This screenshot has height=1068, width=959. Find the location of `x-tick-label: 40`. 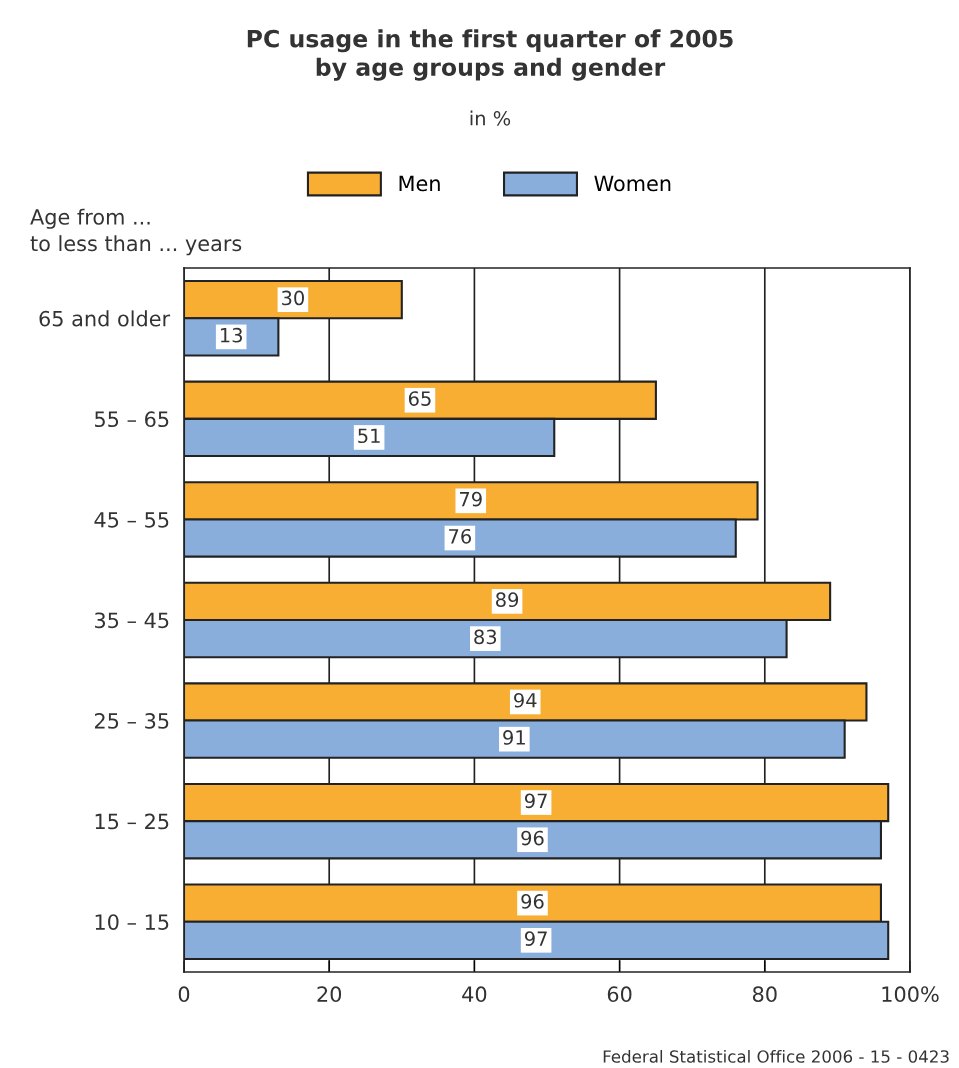

x-tick-label: 40 is located at coordinates (474, 994).